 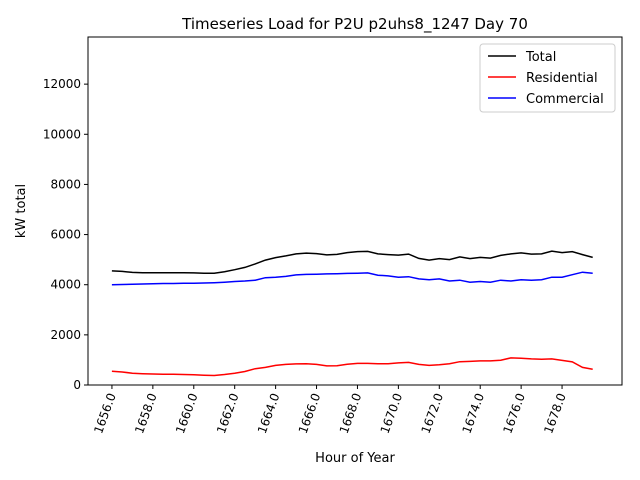 What do you see at coordinates (65, 335) in the screenshot?
I see `y-tick-label: 2000` at bounding box center [65, 335].